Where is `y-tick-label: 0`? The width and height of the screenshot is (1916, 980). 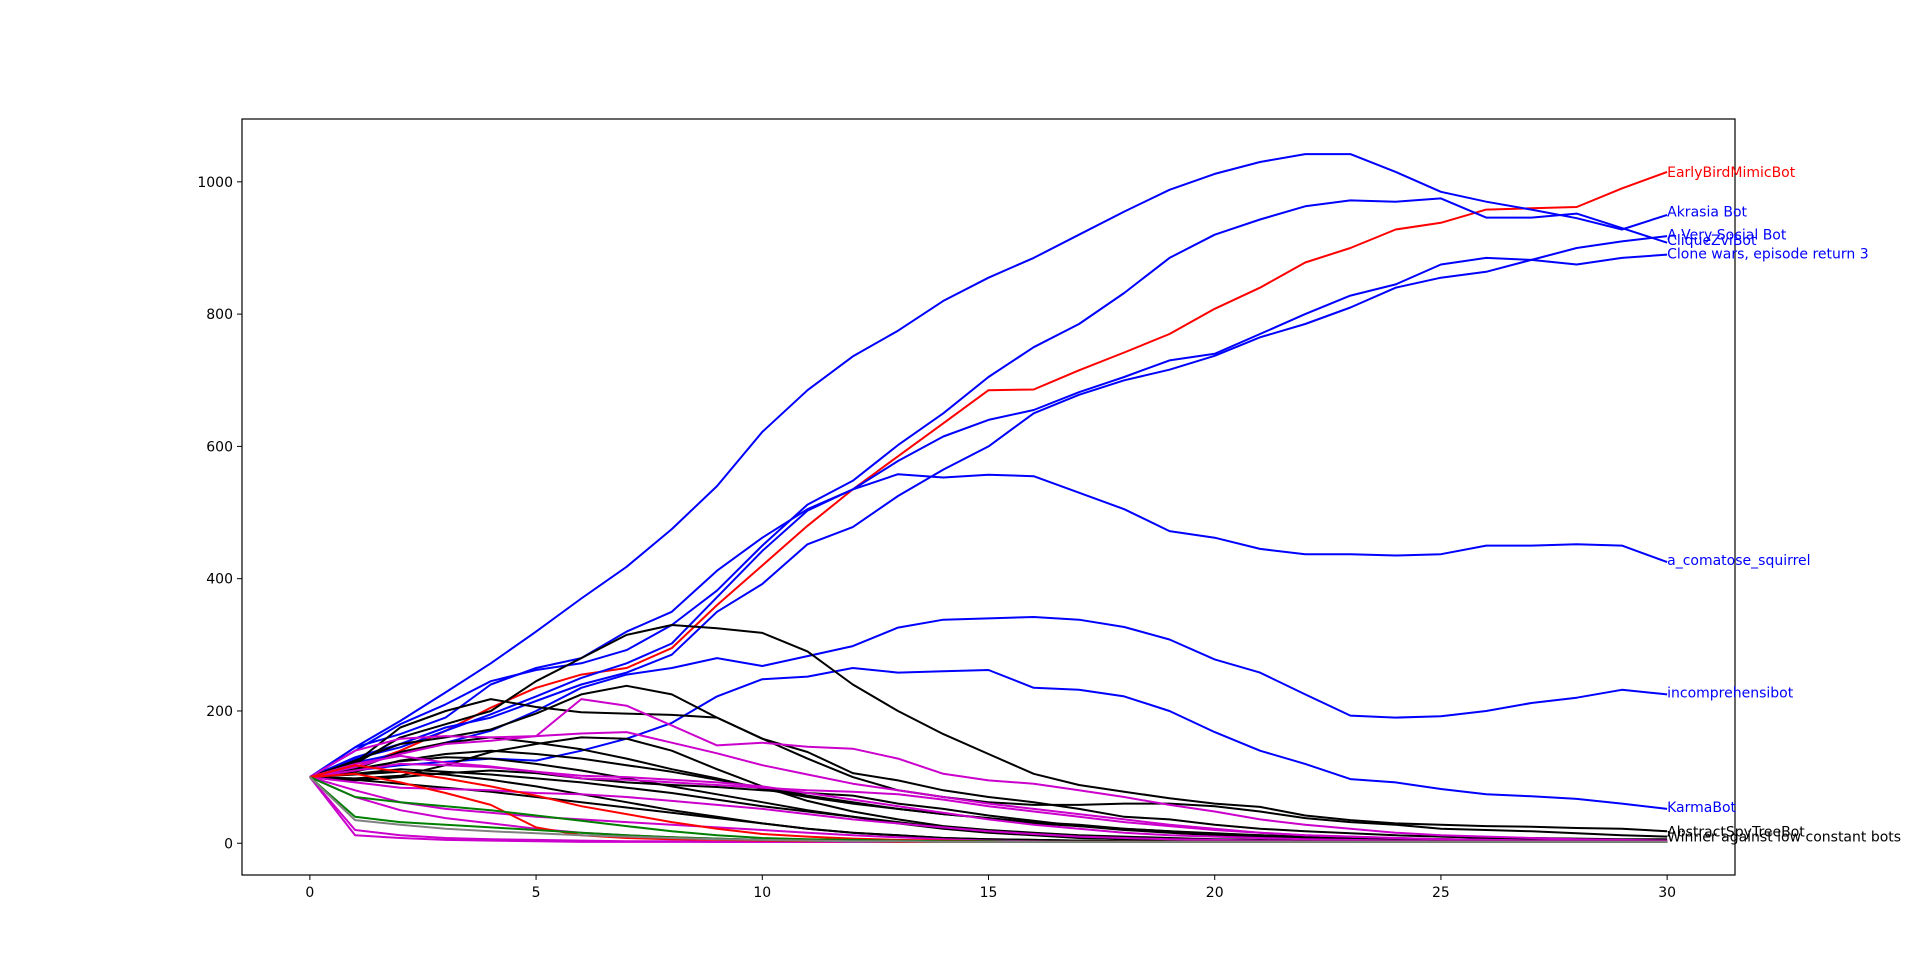
y-tick-label: 0 is located at coordinates (228, 844).